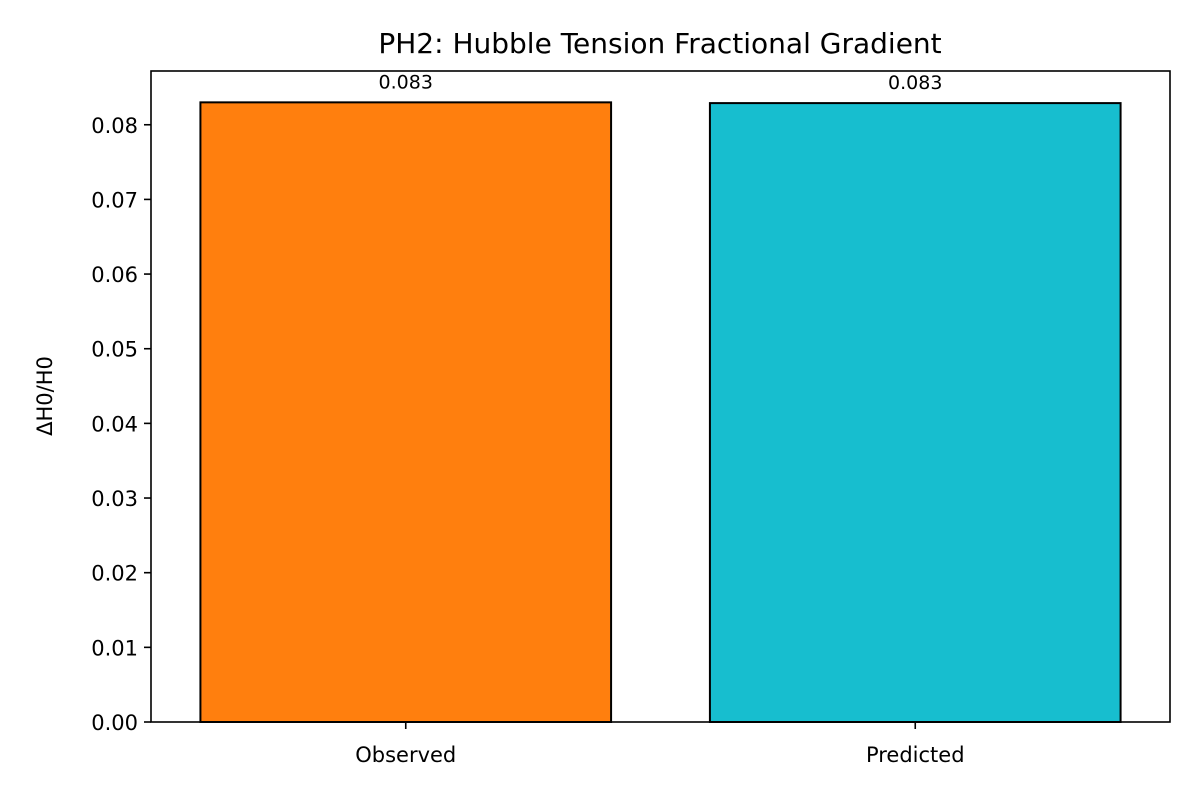  What do you see at coordinates (915, 83) in the screenshot?
I see `data-label-predicted: 0.083` at bounding box center [915, 83].